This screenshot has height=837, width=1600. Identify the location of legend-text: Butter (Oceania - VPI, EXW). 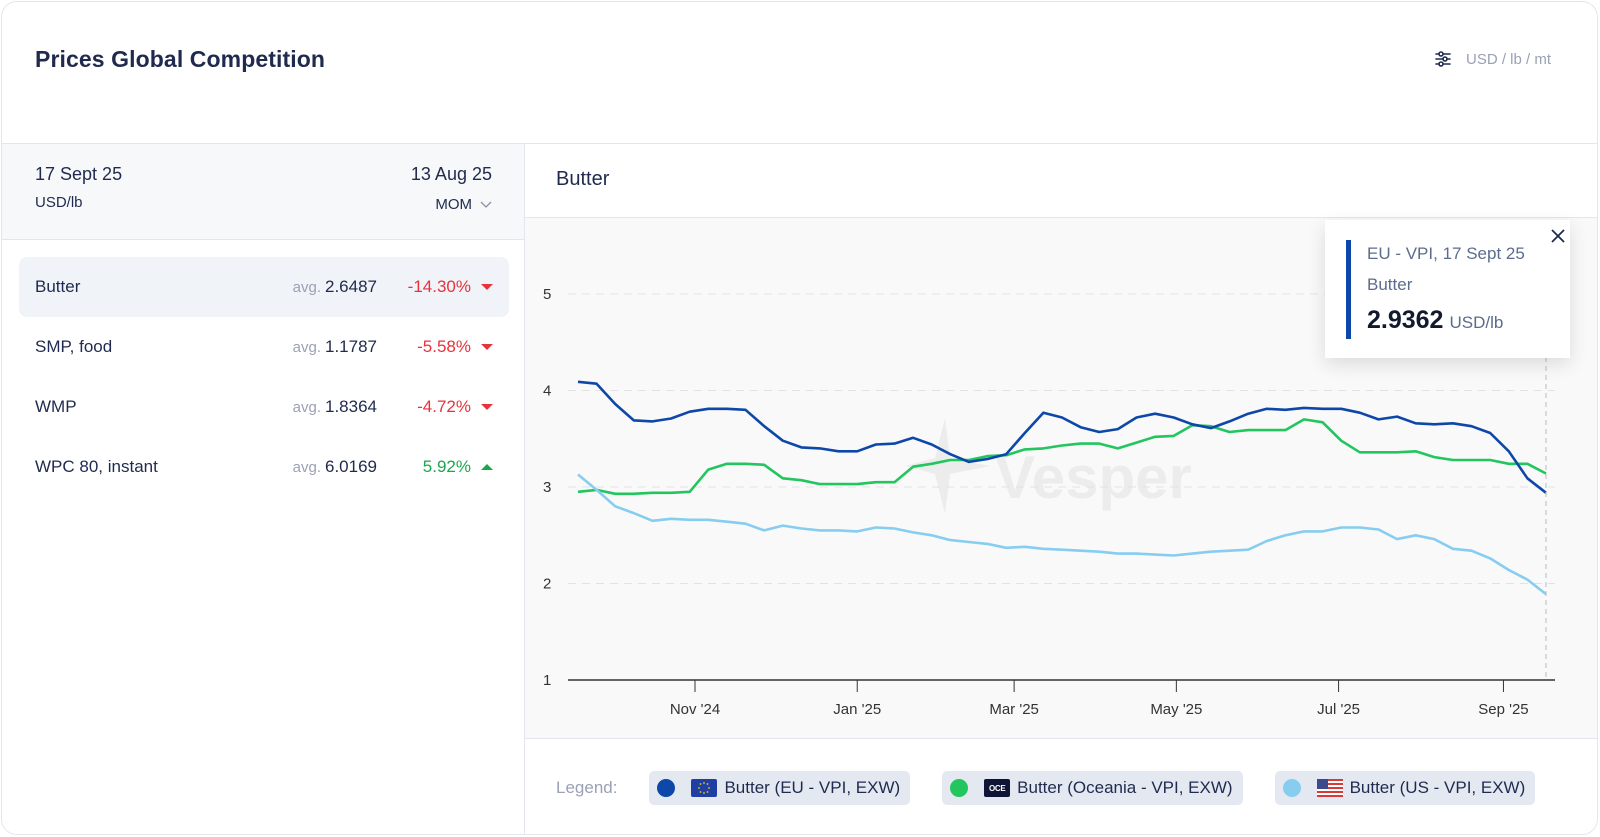
(1125, 787).